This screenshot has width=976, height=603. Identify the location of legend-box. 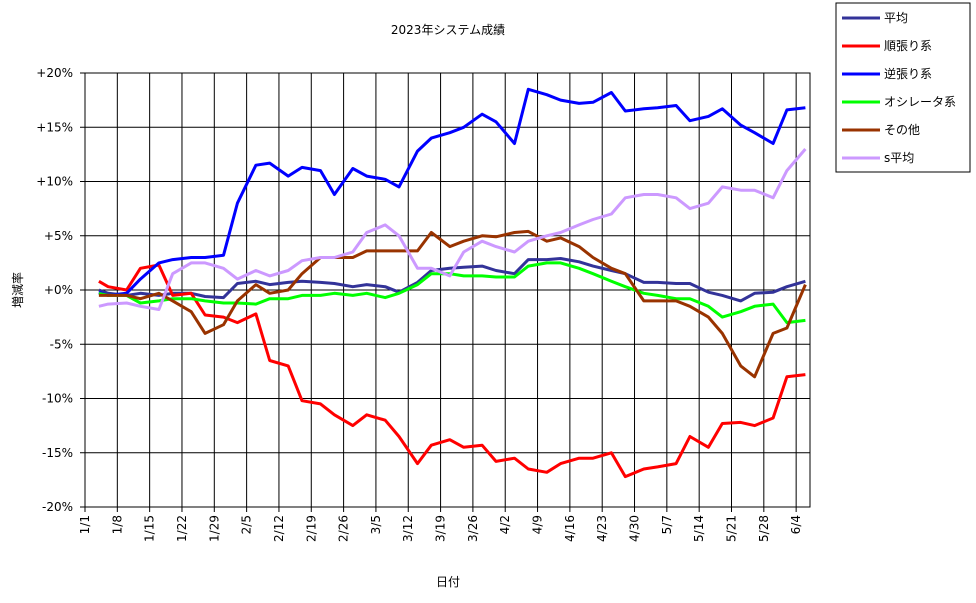
(903, 87).